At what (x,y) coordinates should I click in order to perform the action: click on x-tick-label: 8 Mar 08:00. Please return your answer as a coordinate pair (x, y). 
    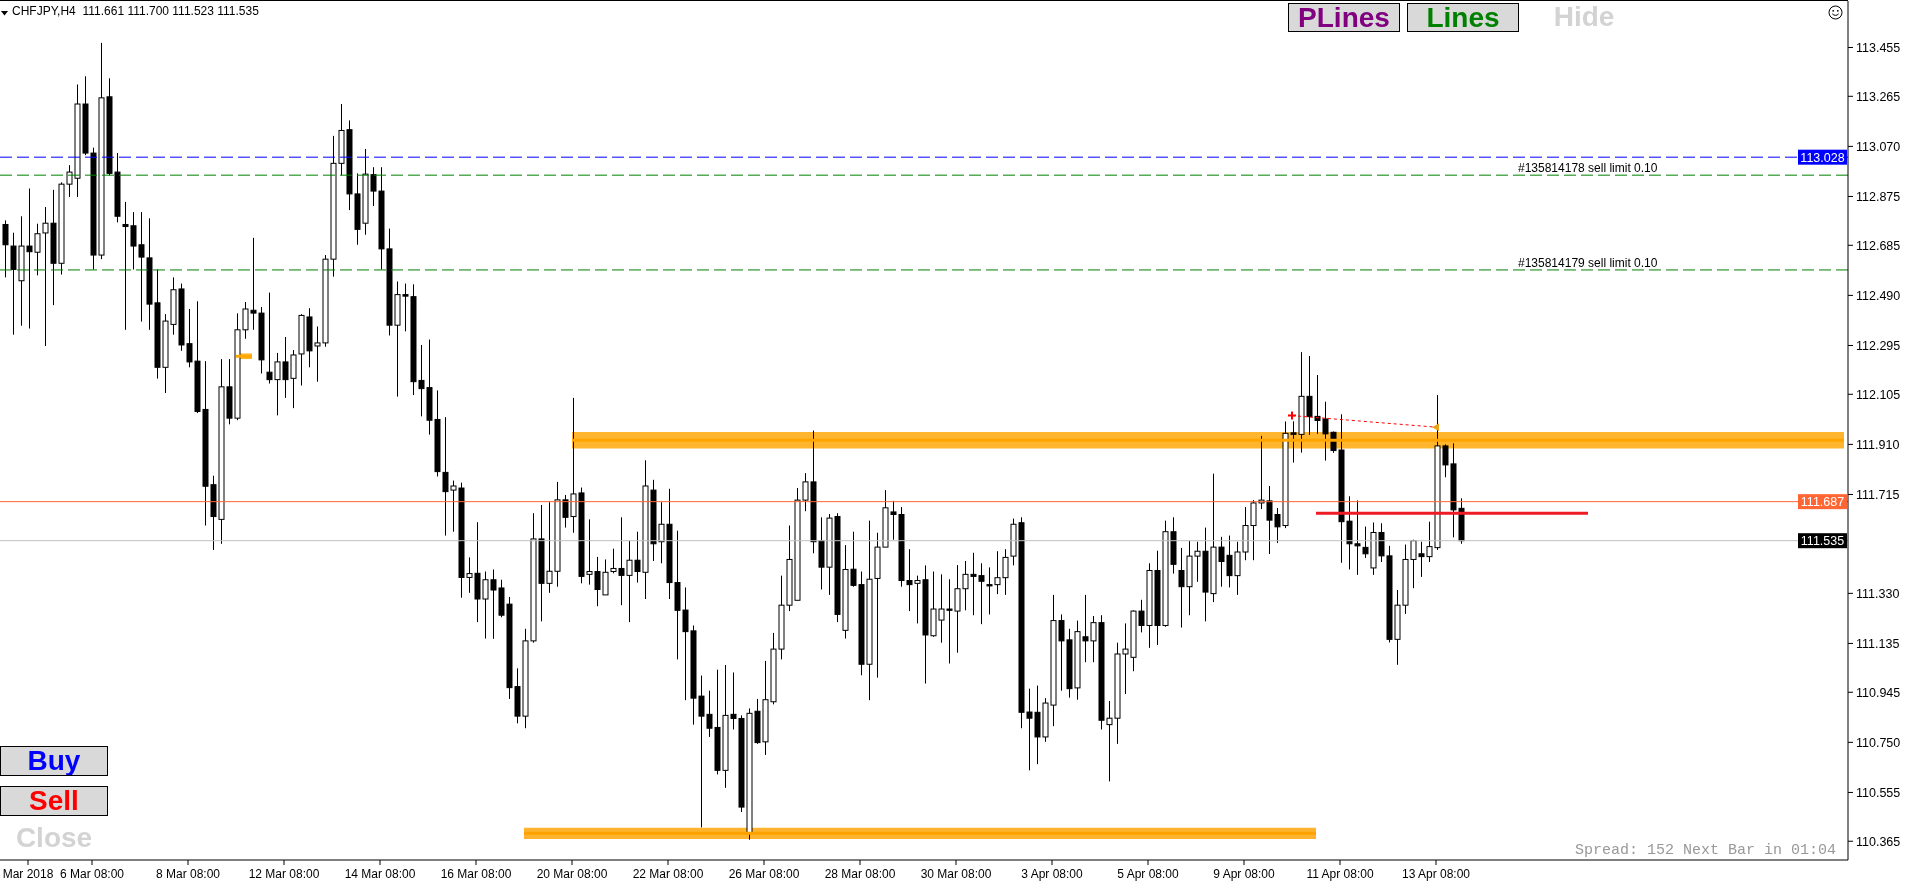
    Looking at the image, I should click on (188, 874).